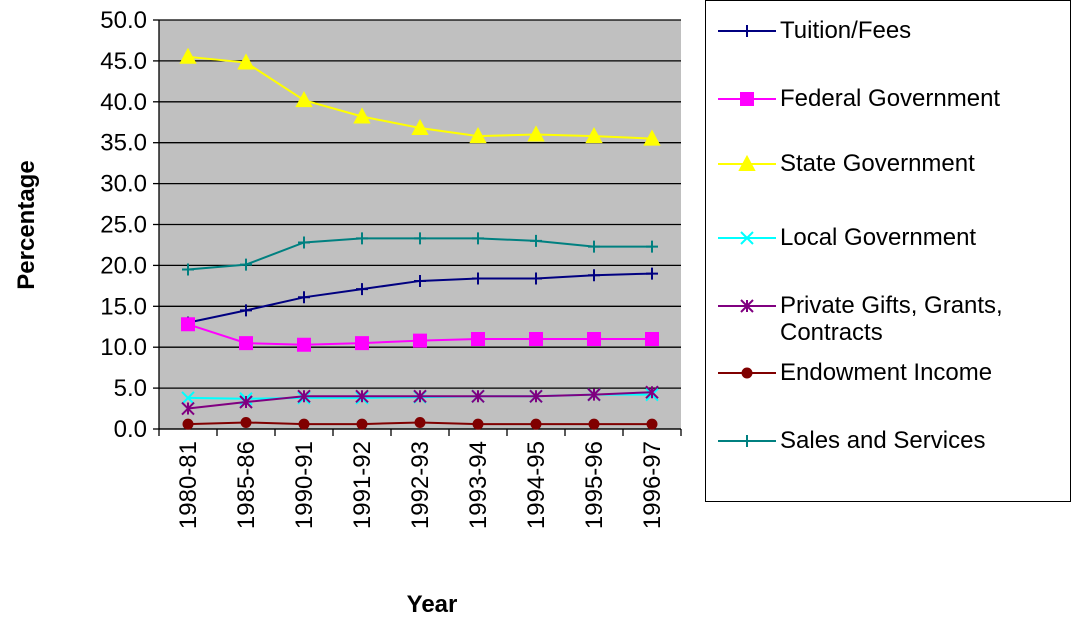 The image size is (1073, 625). Describe the element at coordinates (877, 163) in the screenshot. I see `legend-label: State Government` at that location.